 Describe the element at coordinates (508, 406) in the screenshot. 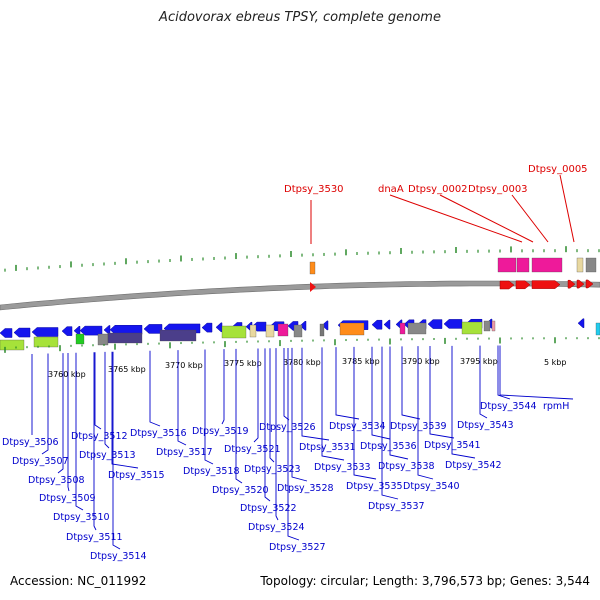

I see `reverse-gene-label: Dtpsy_3544` at that location.